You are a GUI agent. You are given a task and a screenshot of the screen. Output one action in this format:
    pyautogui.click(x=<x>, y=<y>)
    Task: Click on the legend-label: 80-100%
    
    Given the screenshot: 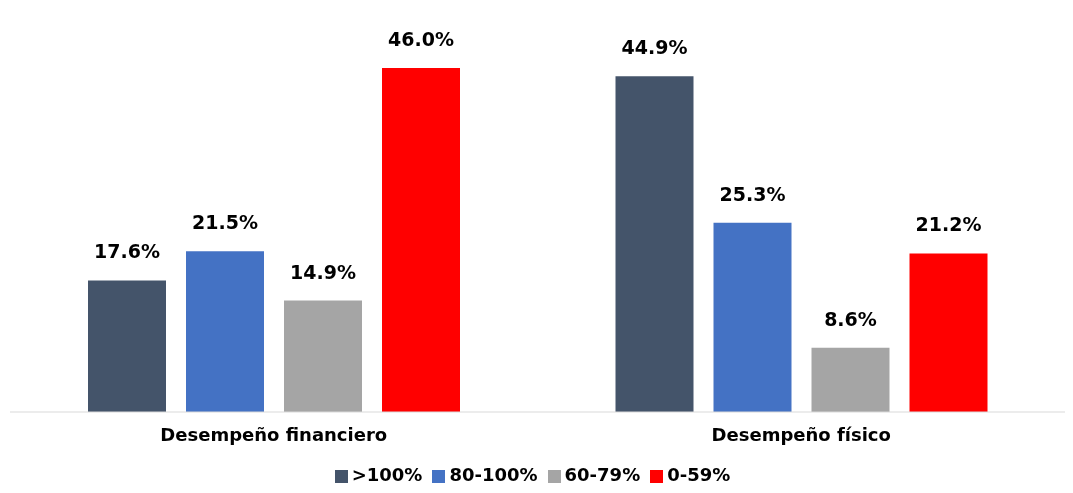 What is the action you would take?
    pyautogui.click(x=493, y=474)
    